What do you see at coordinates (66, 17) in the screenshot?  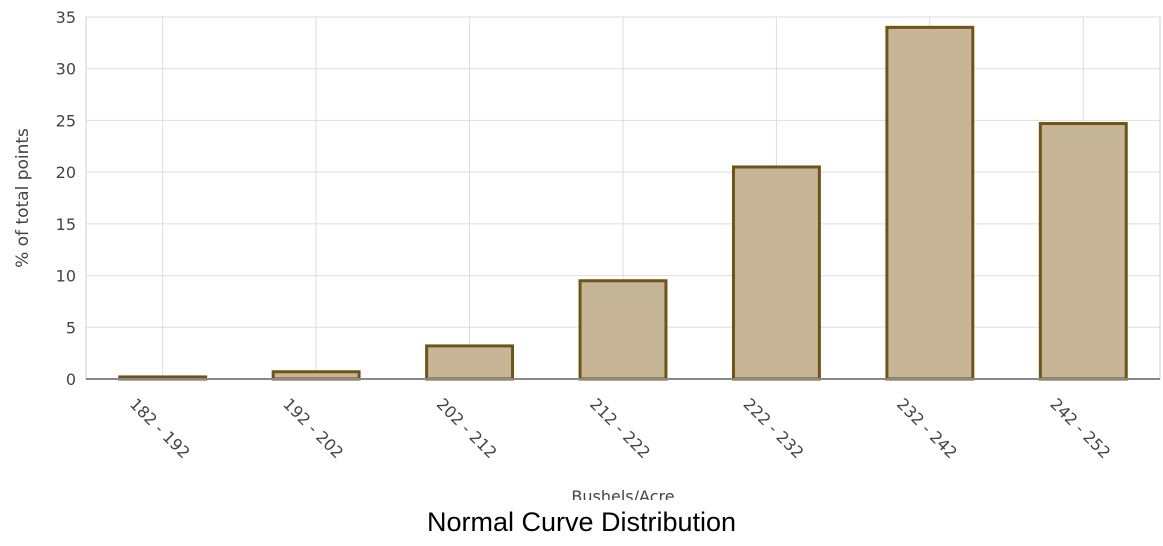 I see `y-tick-label: 35` at bounding box center [66, 17].